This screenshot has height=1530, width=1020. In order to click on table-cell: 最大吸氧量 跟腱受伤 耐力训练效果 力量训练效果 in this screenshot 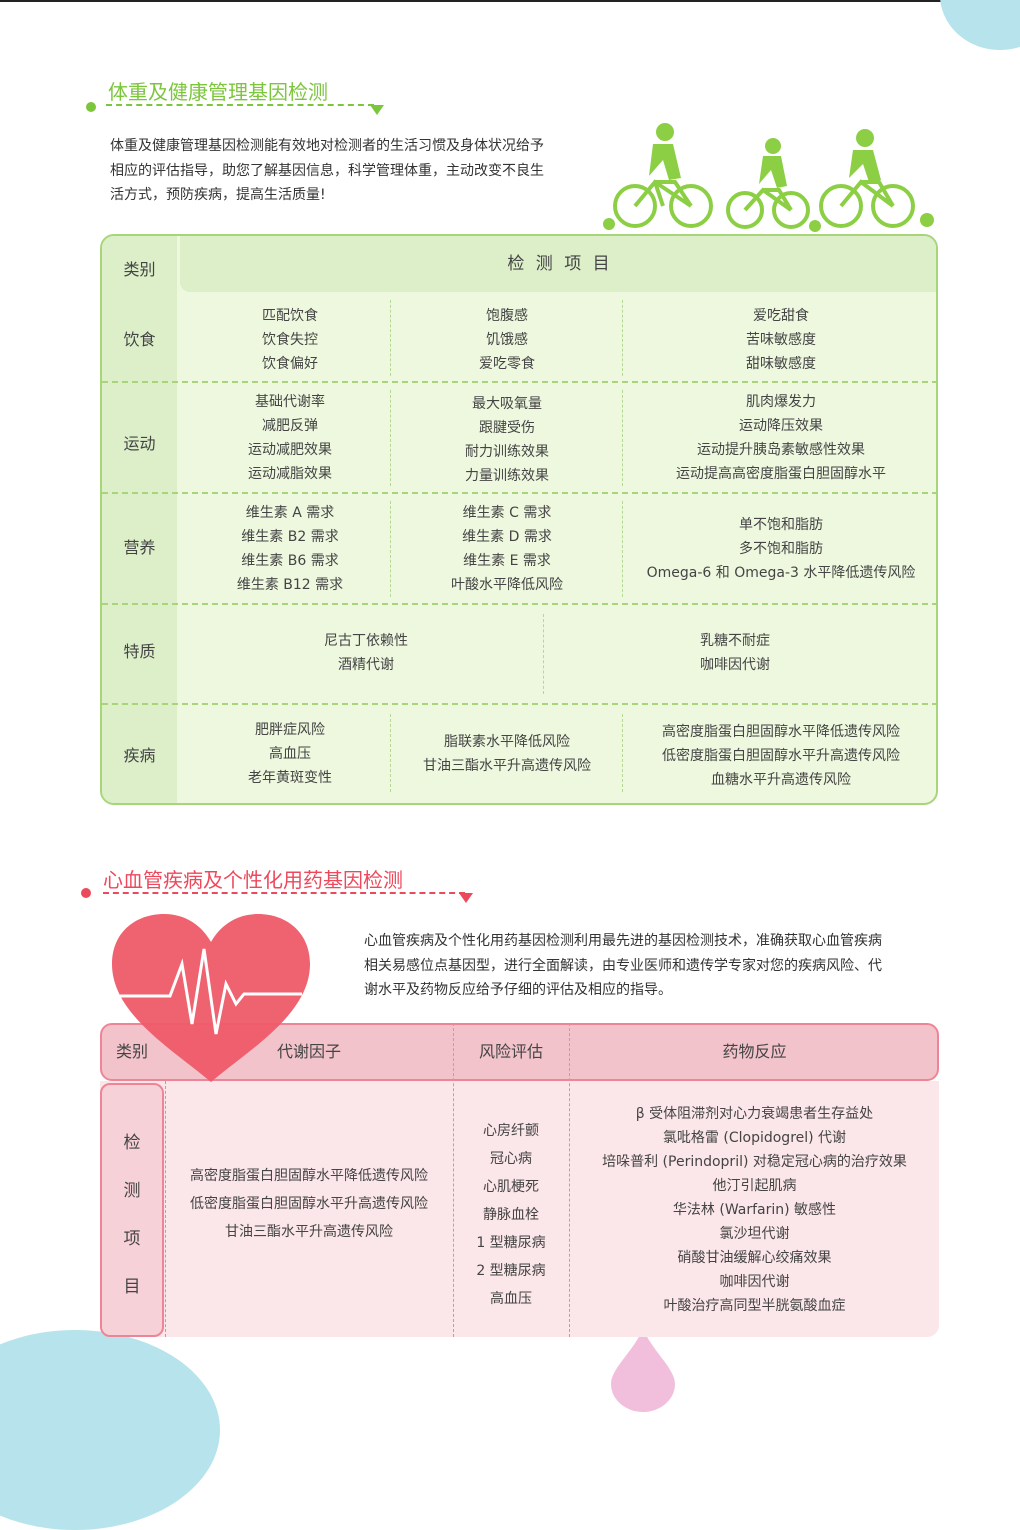, I will do `click(507, 440)`.